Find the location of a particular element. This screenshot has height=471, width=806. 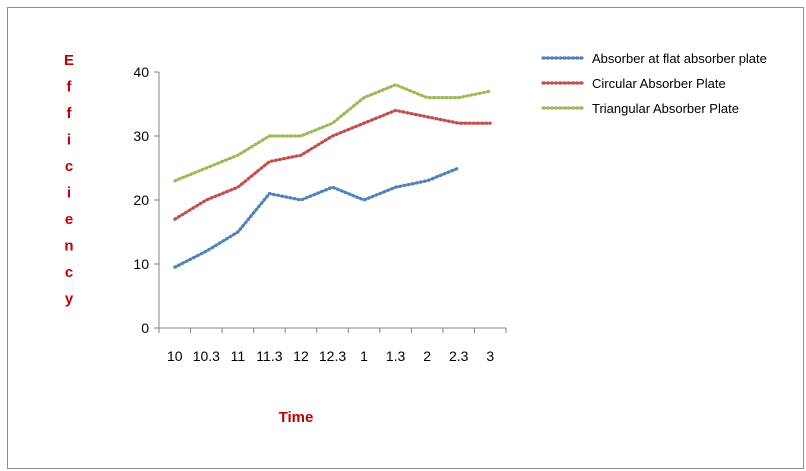

y-tick-labels: 0 10 20 30 40 is located at coordinates (141, 200).